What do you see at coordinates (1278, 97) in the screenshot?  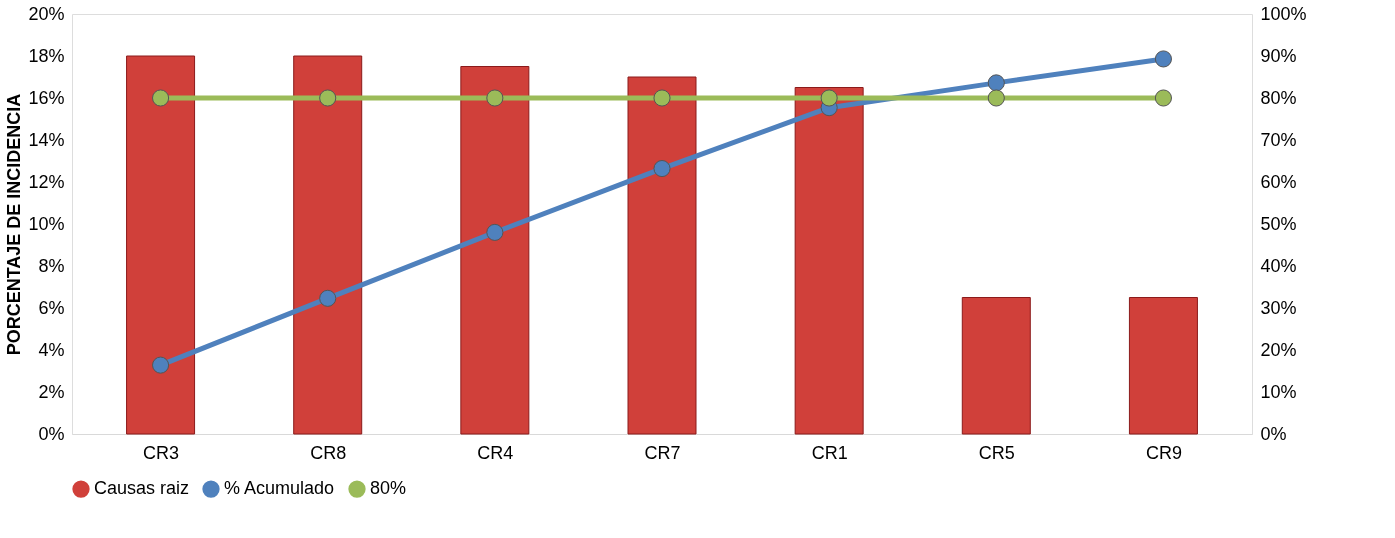 I see `y2-tick-label: 80%` at bounding box center [1278, 97].